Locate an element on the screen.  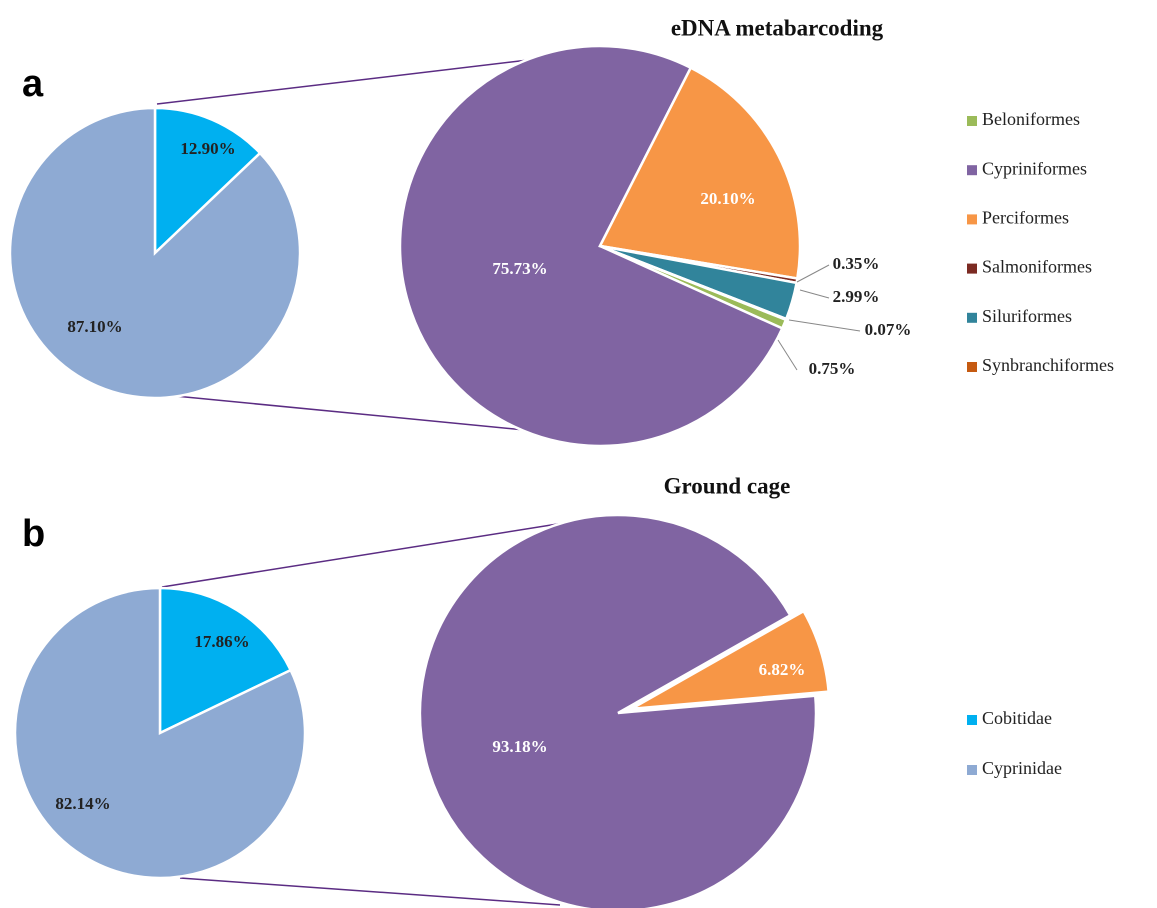
slice-label: 6.82% is located at coordinates (782, 669).